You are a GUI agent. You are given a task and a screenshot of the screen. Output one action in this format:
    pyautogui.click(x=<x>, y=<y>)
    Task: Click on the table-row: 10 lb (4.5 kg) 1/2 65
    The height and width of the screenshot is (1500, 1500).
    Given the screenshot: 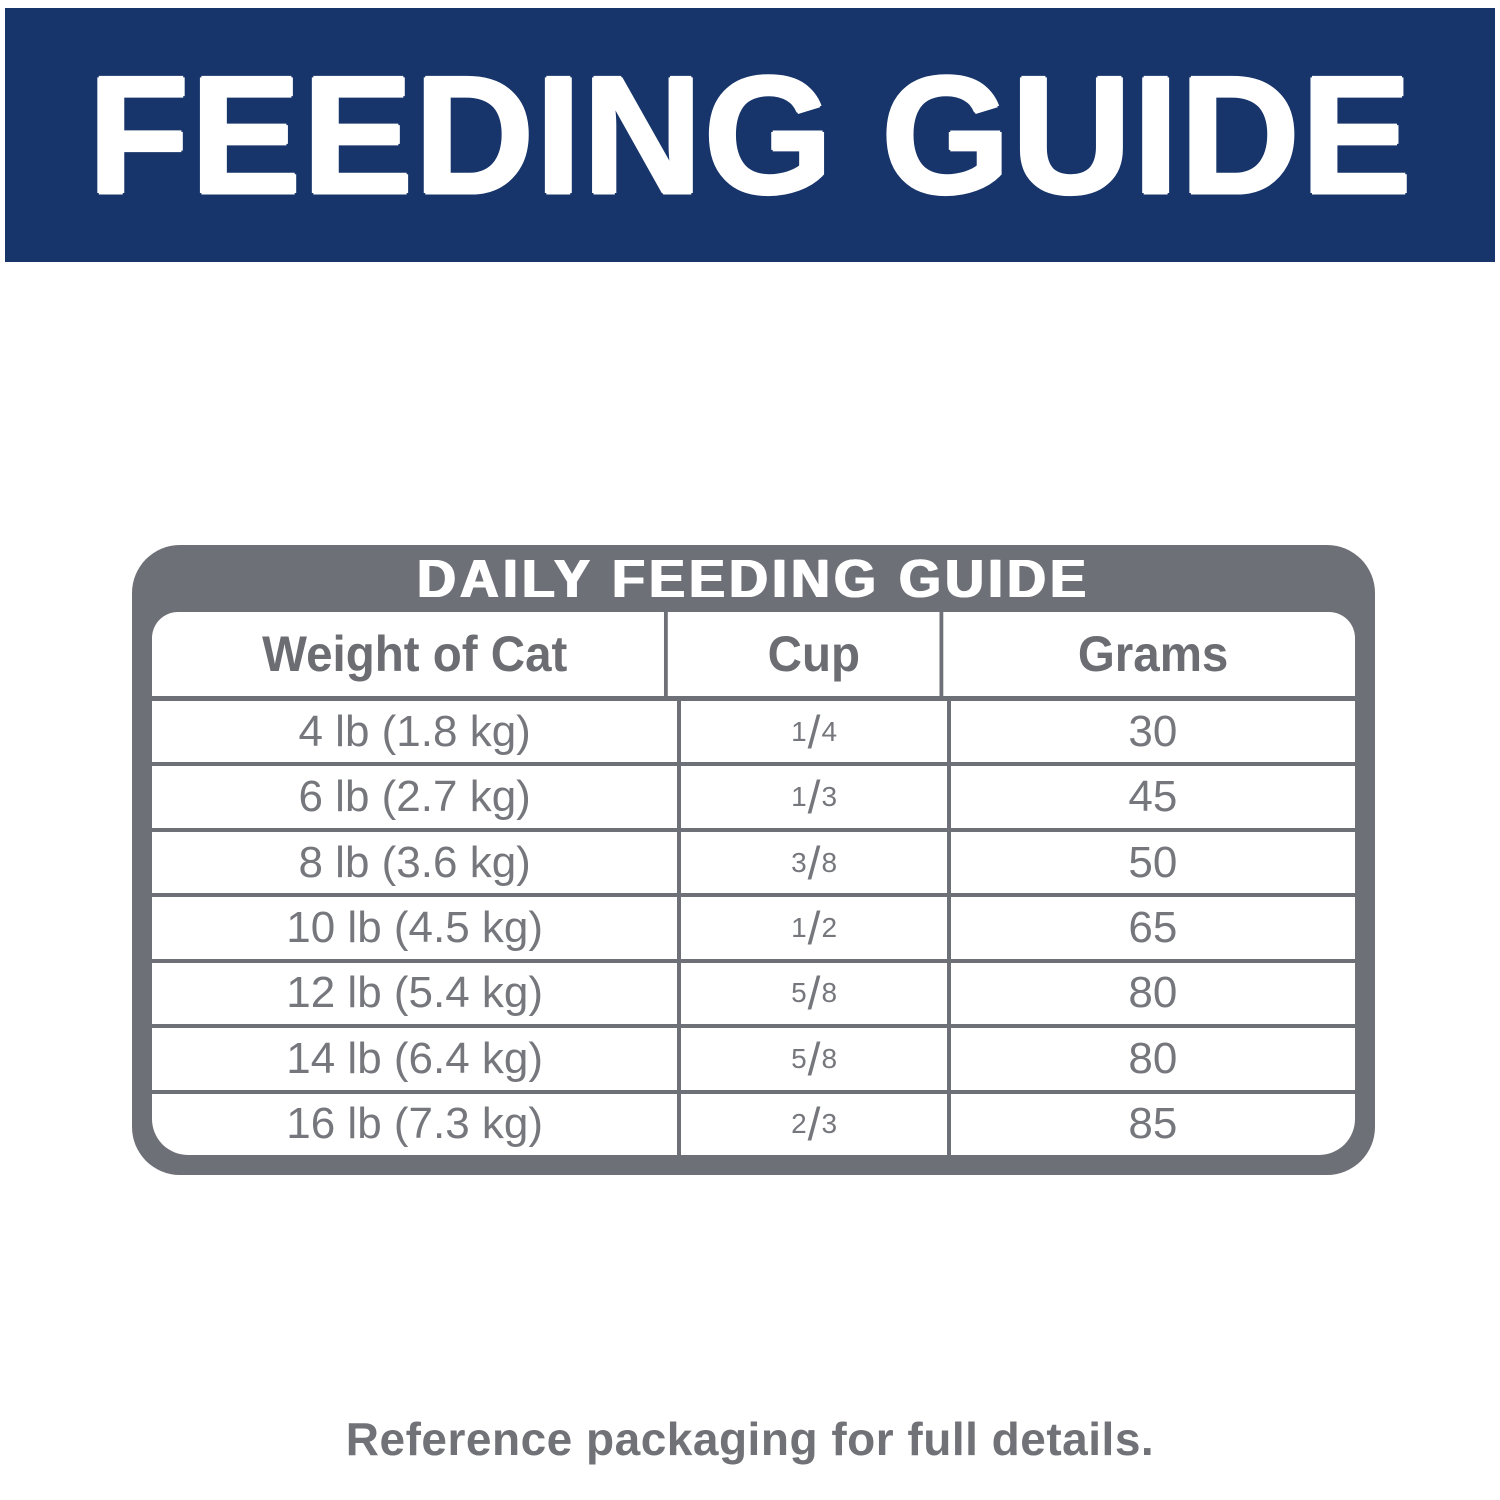 What is the action you would take?
    pyautogui.click(x=753, y=930)
    